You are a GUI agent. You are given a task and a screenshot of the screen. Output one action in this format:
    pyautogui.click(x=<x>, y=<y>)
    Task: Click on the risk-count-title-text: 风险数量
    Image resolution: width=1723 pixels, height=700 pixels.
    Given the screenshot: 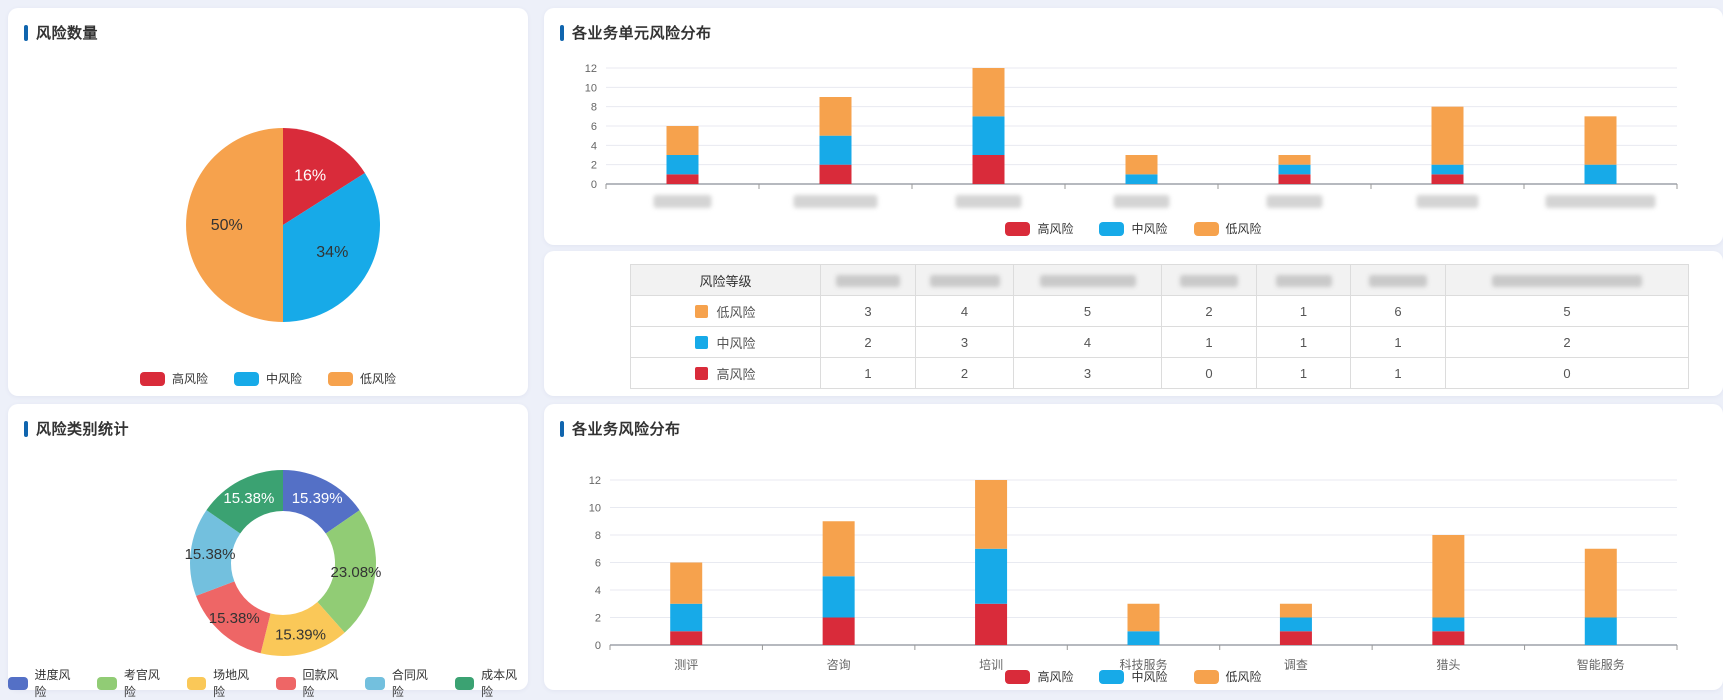 What is the action you would take?
    pyautogui.click(x=67, y=33)
    